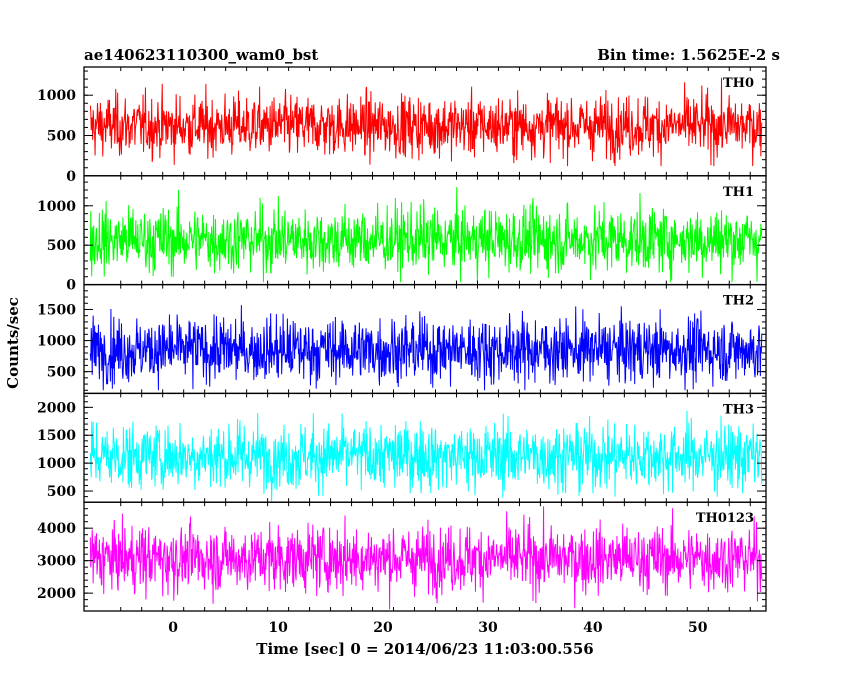  I want to click on panel-th3: 500 1000 1500 2000 TH3, so click(402, 447).